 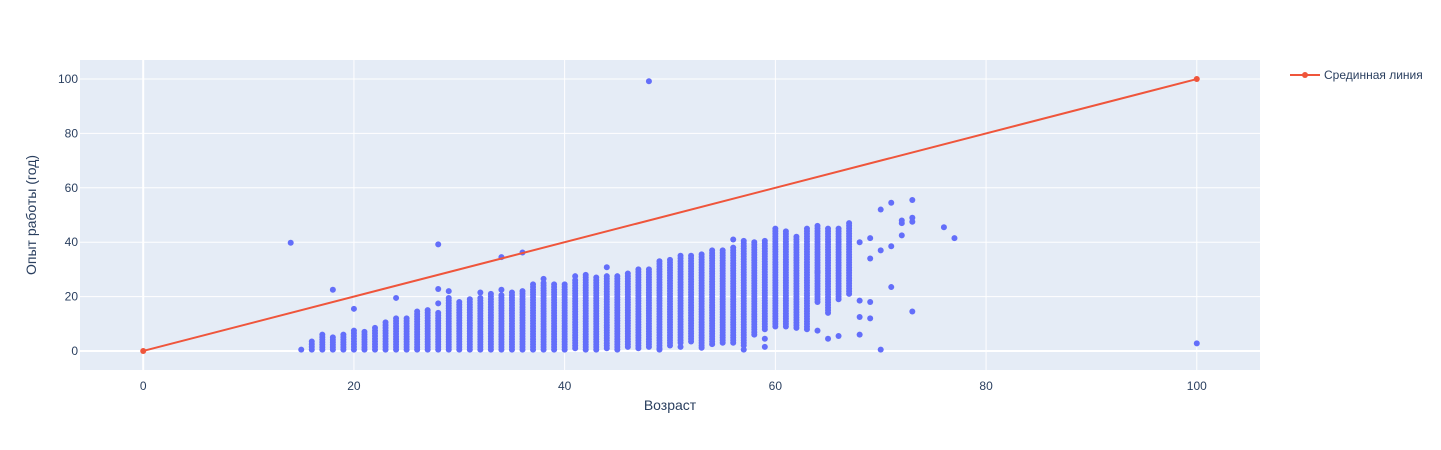 What do you see at coordinates (74, 351) in the screenshot?
I see `y-tick-label: 0` at bounding box center [74, 351].